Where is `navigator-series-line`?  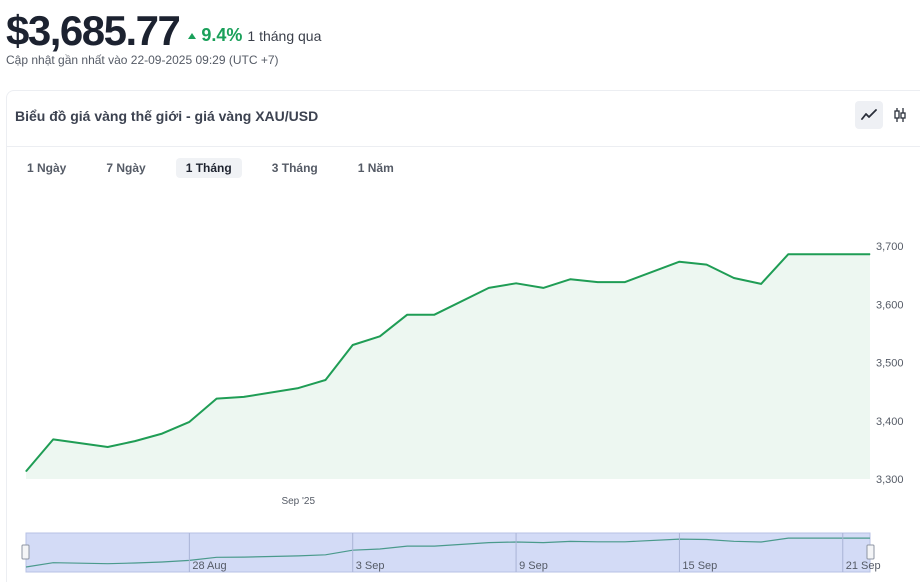 navigator-series-line is located at coordinates (447, 552).